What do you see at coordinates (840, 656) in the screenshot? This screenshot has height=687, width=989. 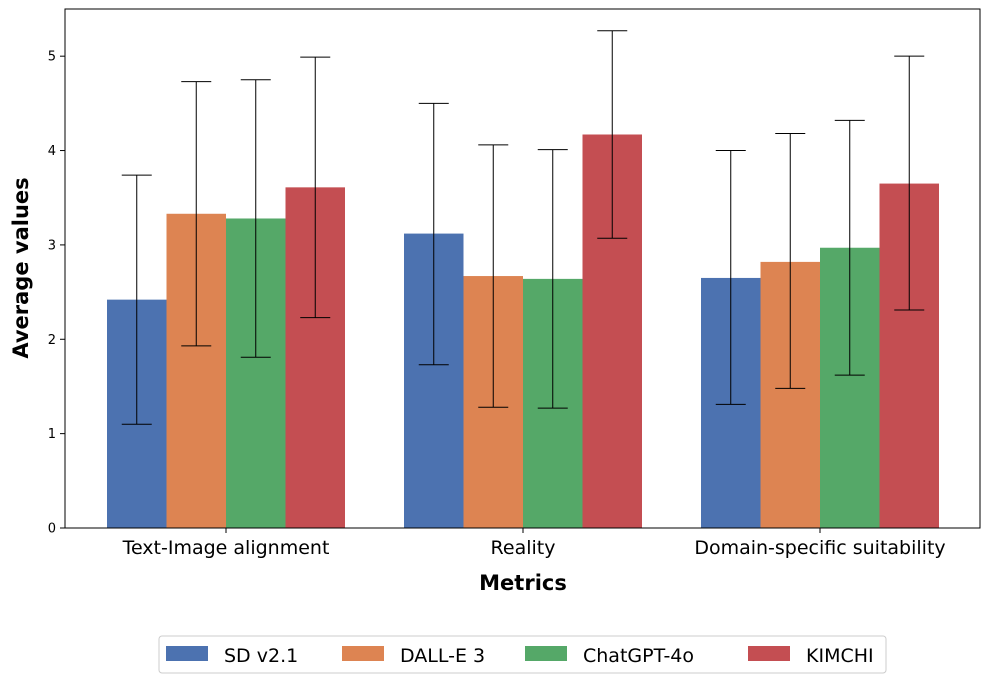 I see `legend-label: KIMCHI` at bounding box center [840, 656].